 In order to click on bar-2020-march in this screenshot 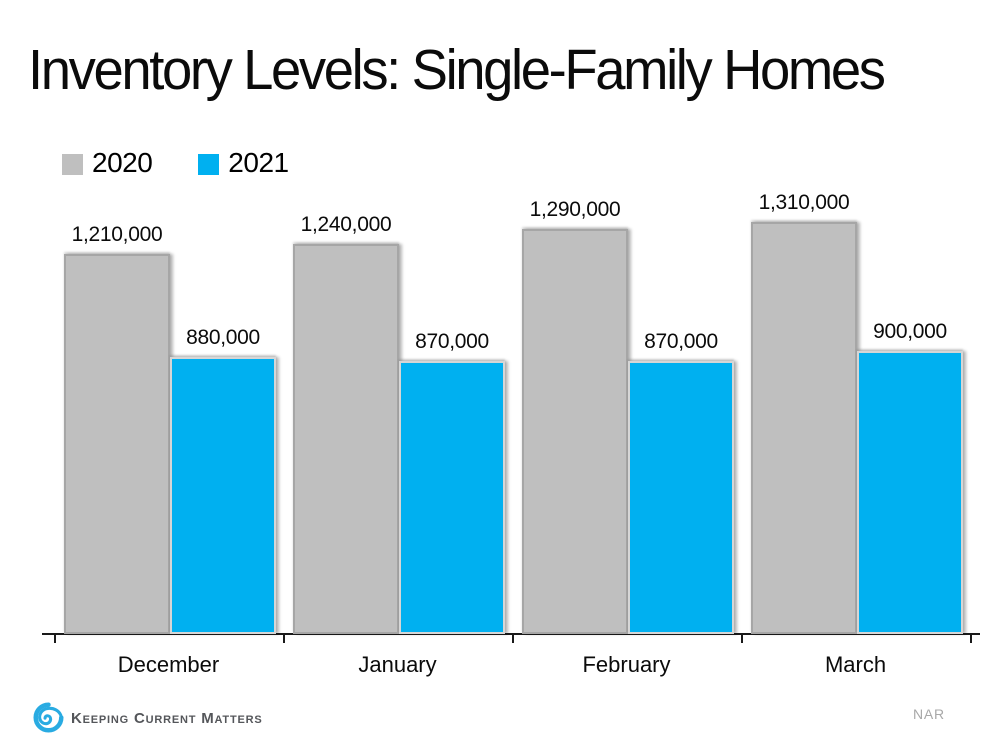, I will do `click(804, 428)`.